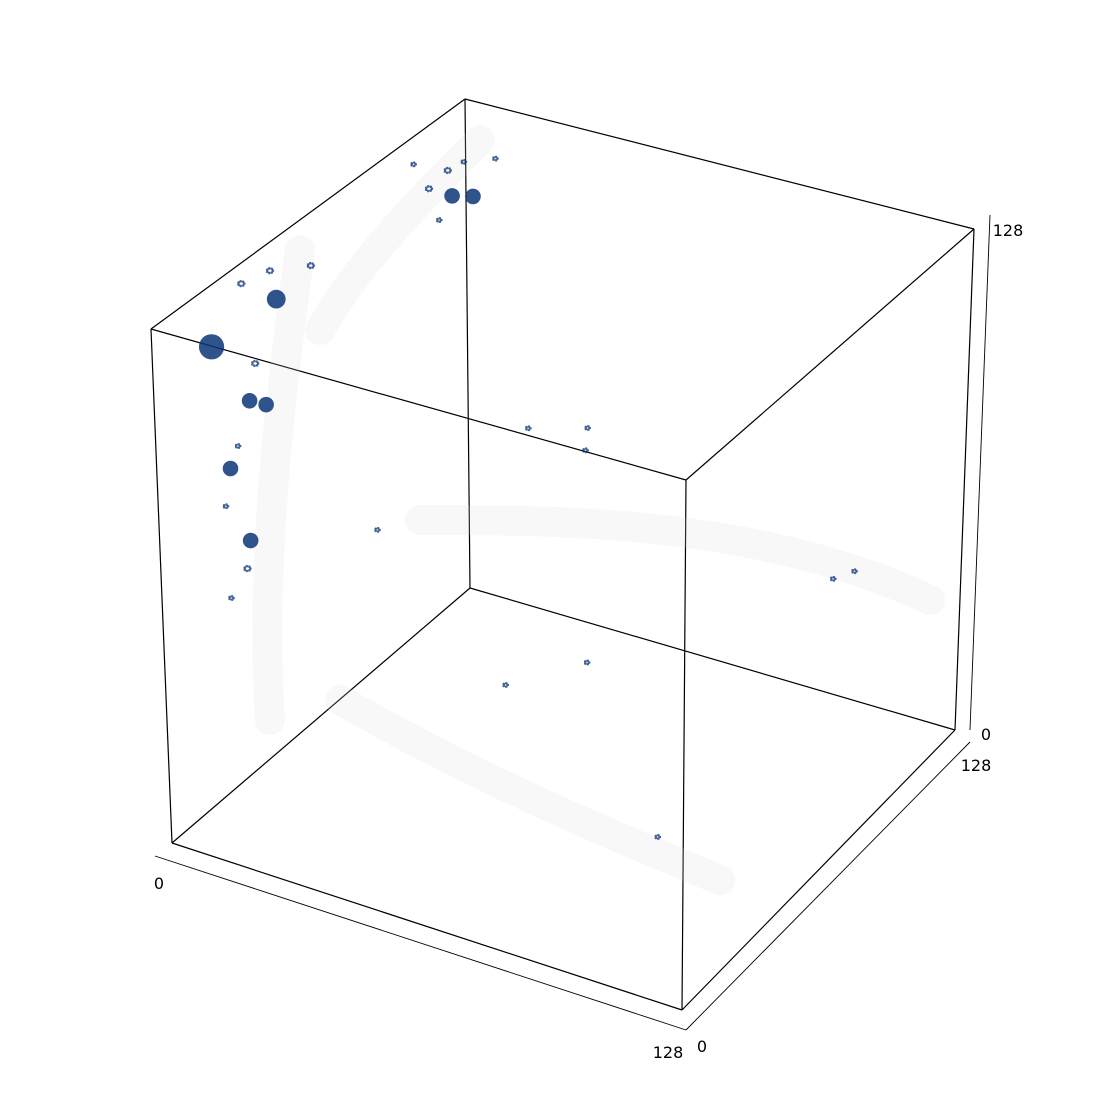 This screenshot has width=1108, height=1108. Describe the element at coordinates (976, 765) in the screenshot. I see `y-tick-max: 128` at that location.